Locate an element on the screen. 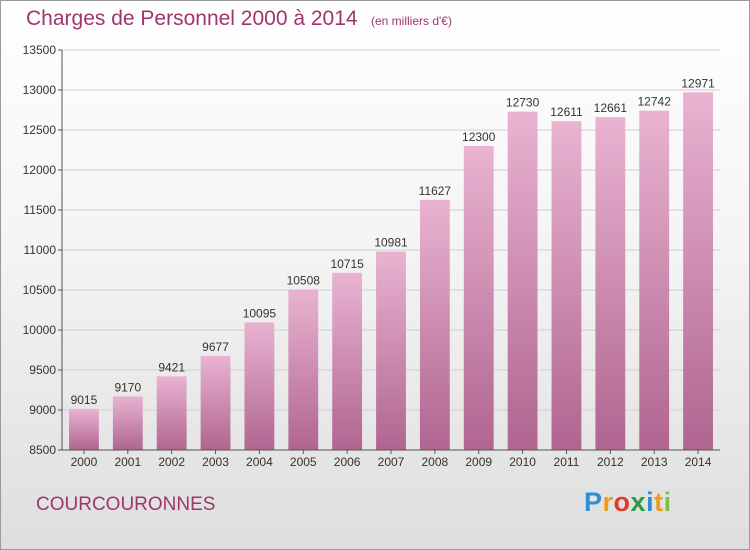  data-label: 10715 is located at coordinates (347, 264).